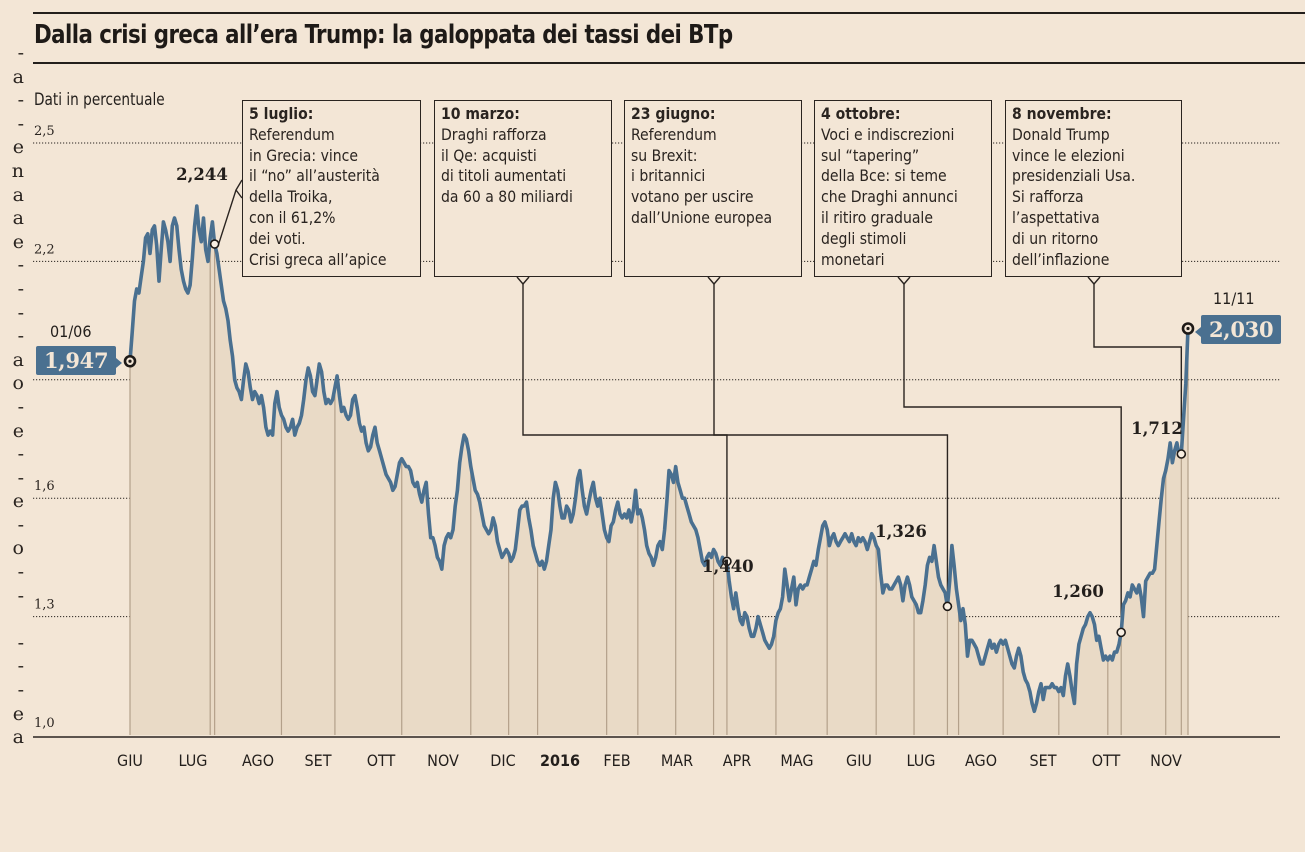  Describe the element at coordinates (888, 134) in the screenshot. I see `annotation-text-line: Voci e indiscrezioni` at that location.